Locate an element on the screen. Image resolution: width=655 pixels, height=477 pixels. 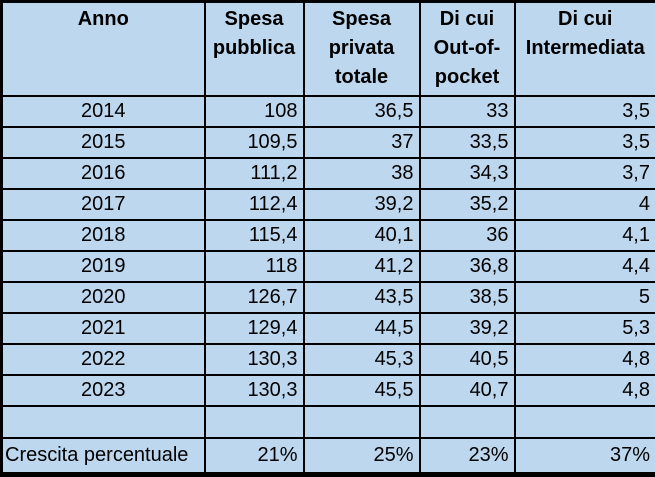
year-cell: 2021 is located at coordinates (103, 329).